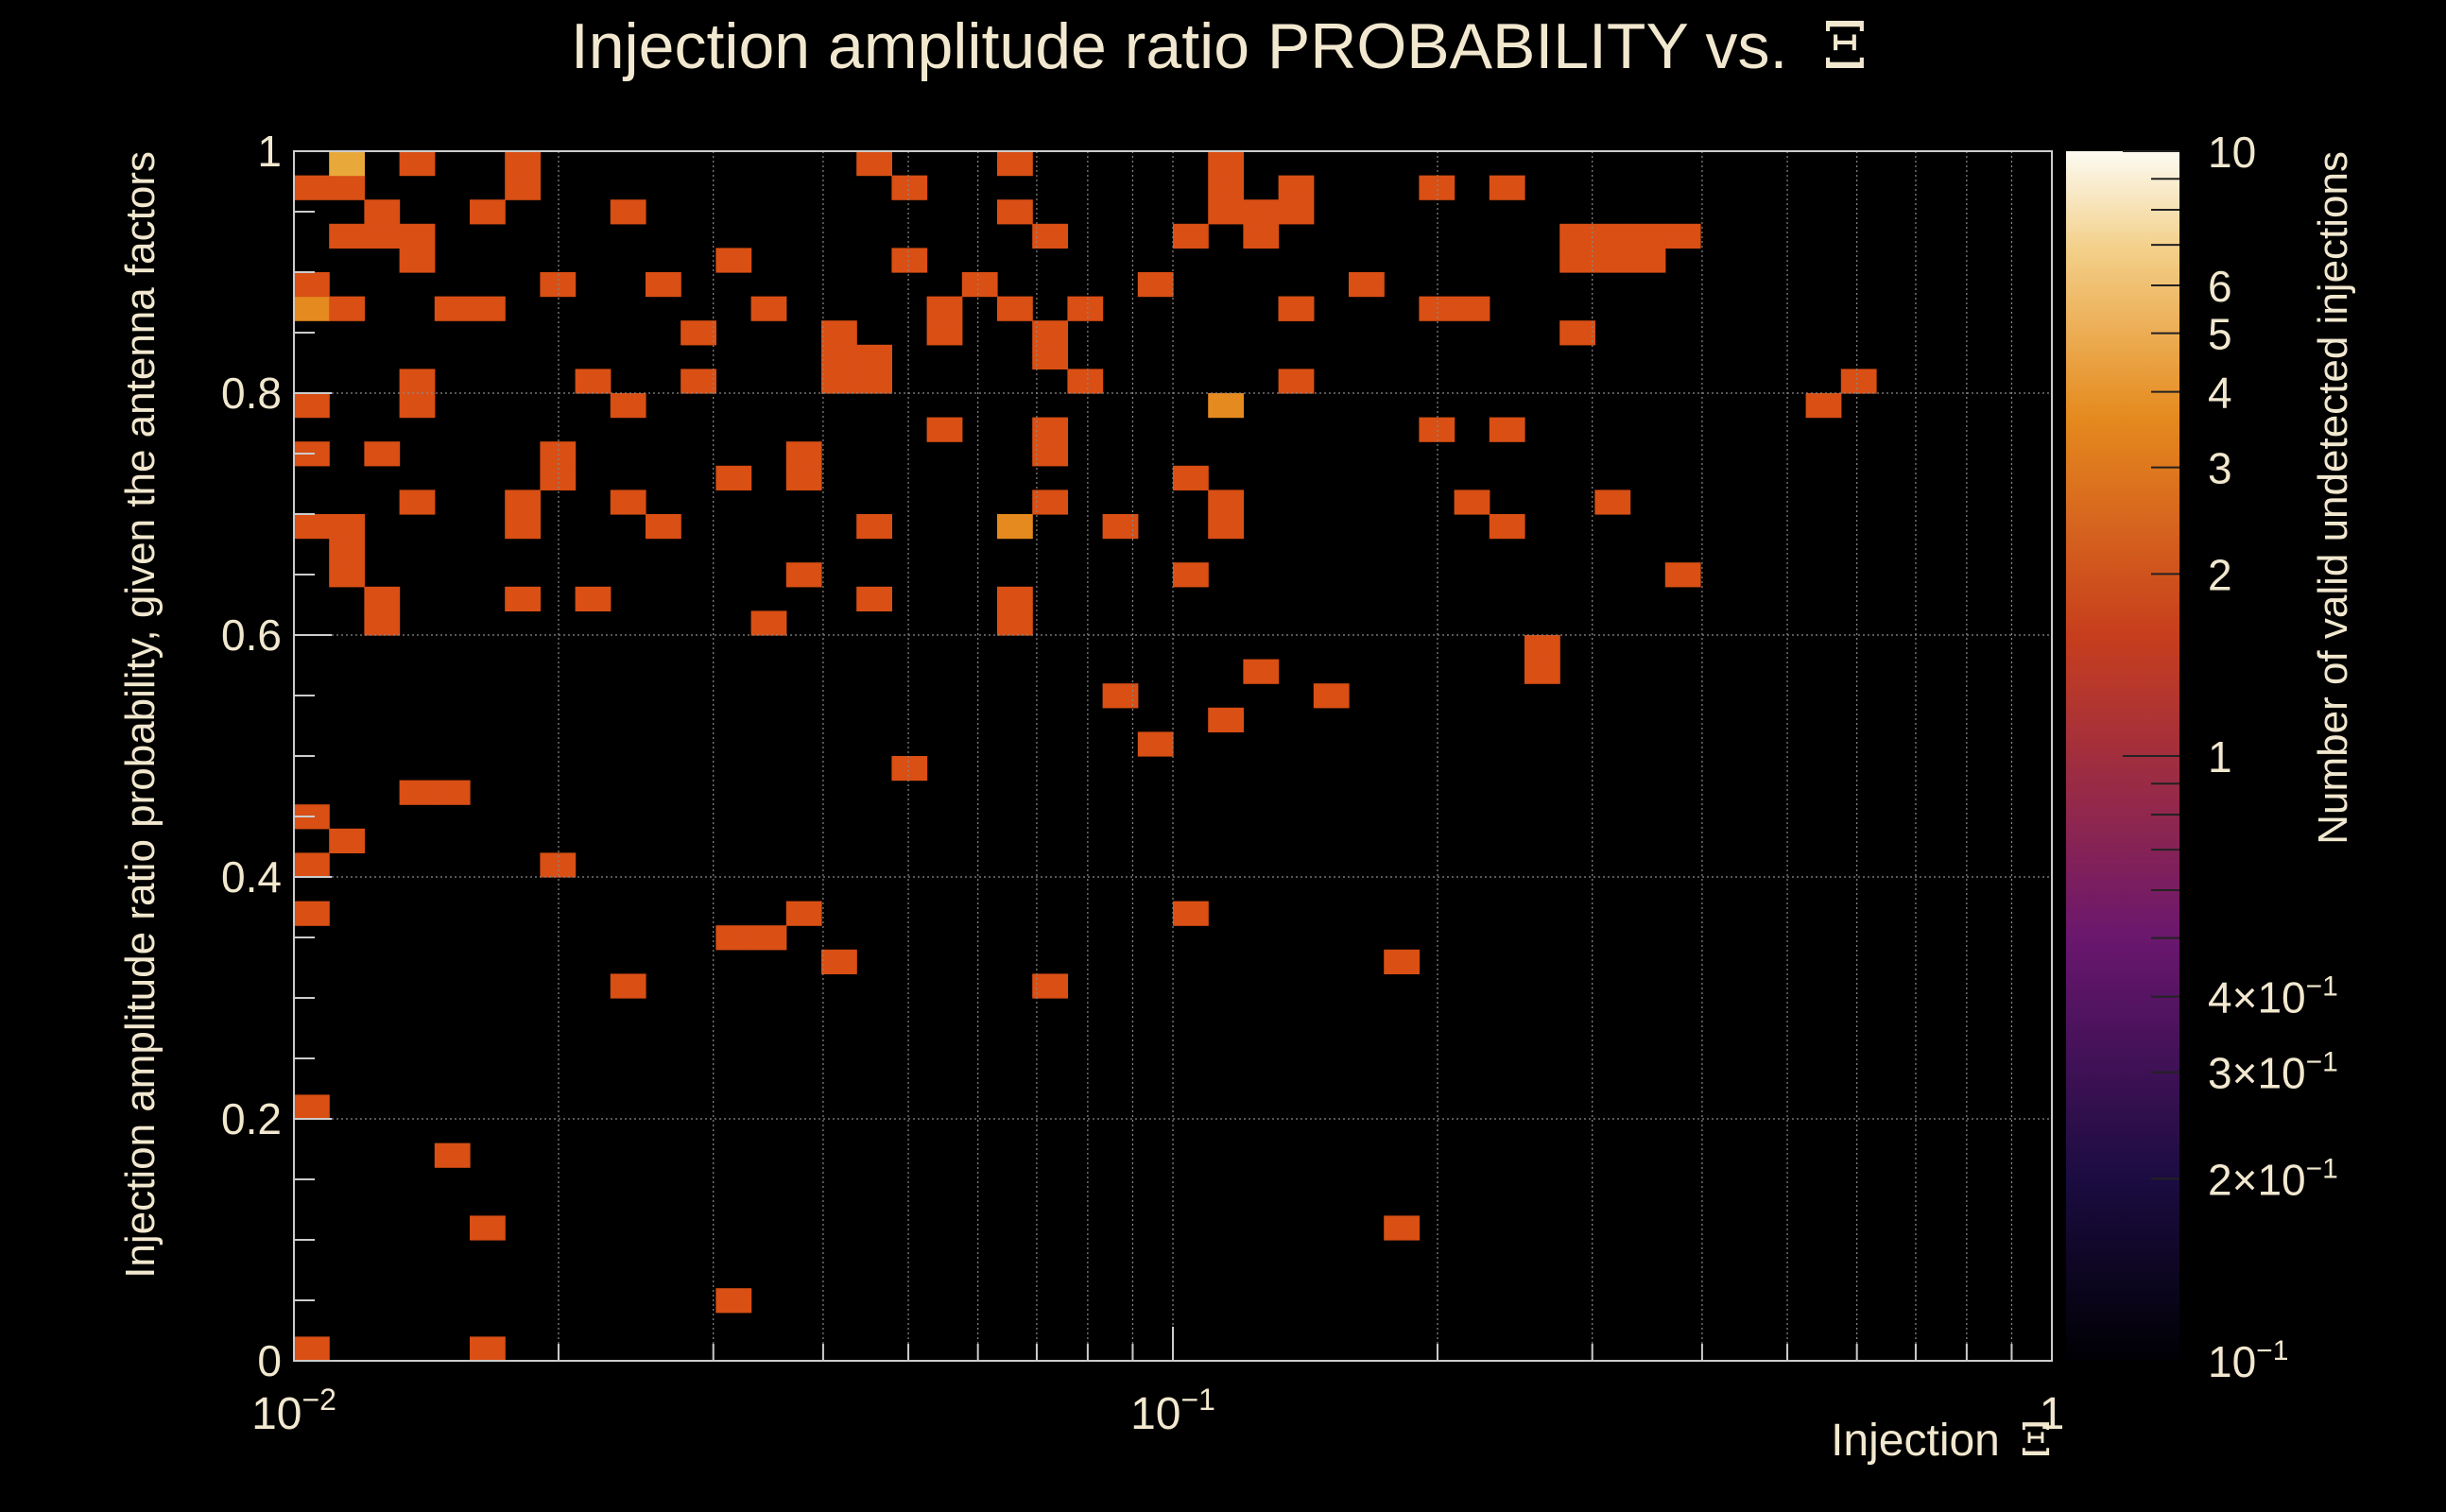 The width and height of the screenshot is (2446, 1512). What do you see at coordinates (2257, 1073) in the screenshot?
I see `colorbar-tick-base: 3×10` at bounding box center [2257, 1073].